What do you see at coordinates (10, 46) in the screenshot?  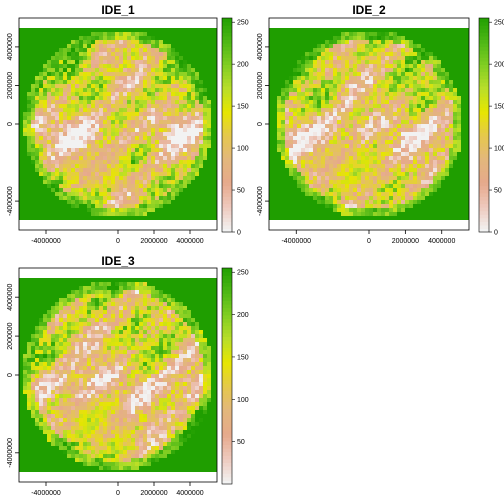 I see `y-tick-label: 4000000` at bounding box center [10, 46].